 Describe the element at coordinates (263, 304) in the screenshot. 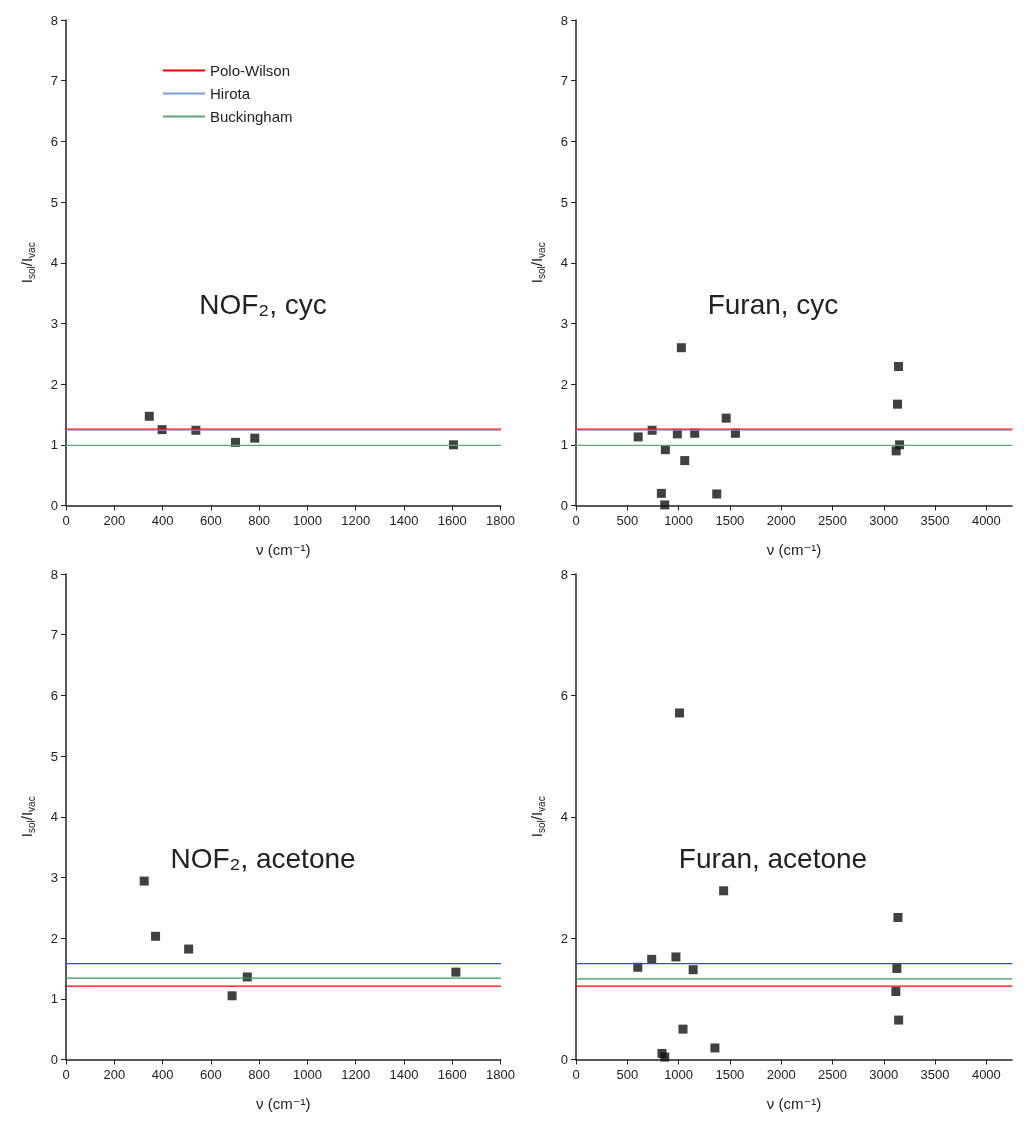

I see `text: NOF₂, cyc` at that location.